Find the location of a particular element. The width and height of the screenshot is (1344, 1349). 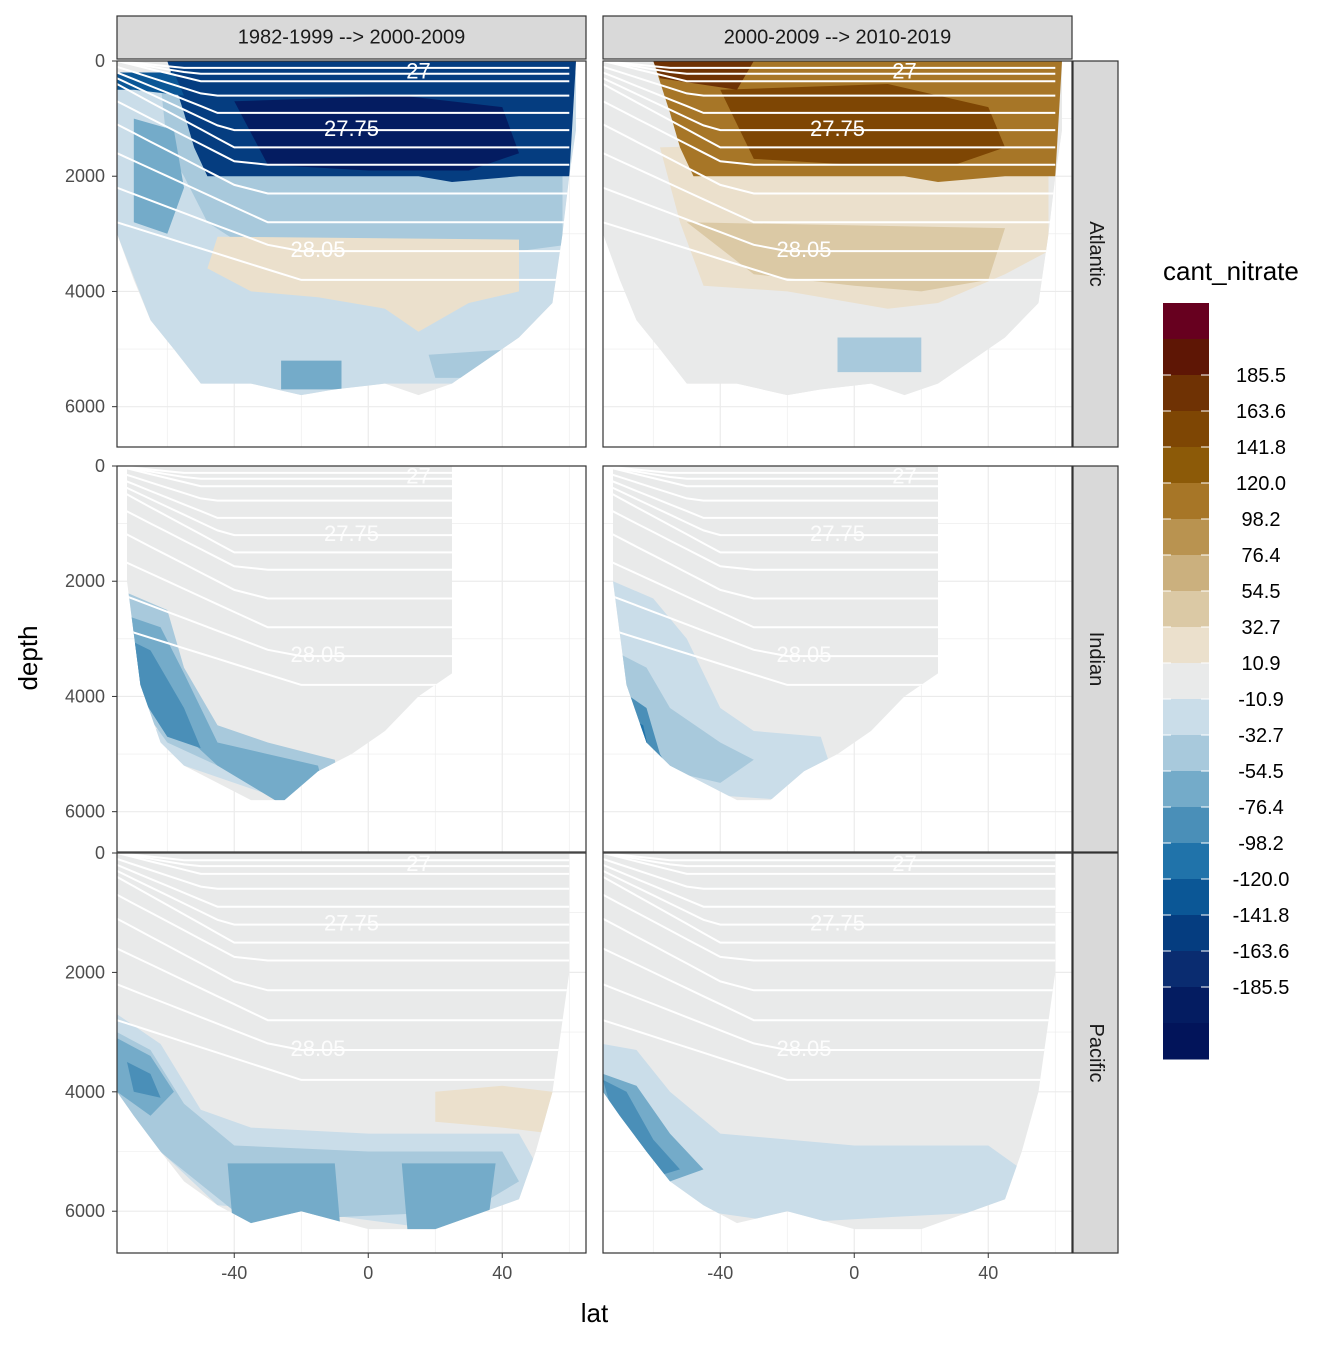

legend-break-label: -163.6 is located at coordinates (1261, 952).